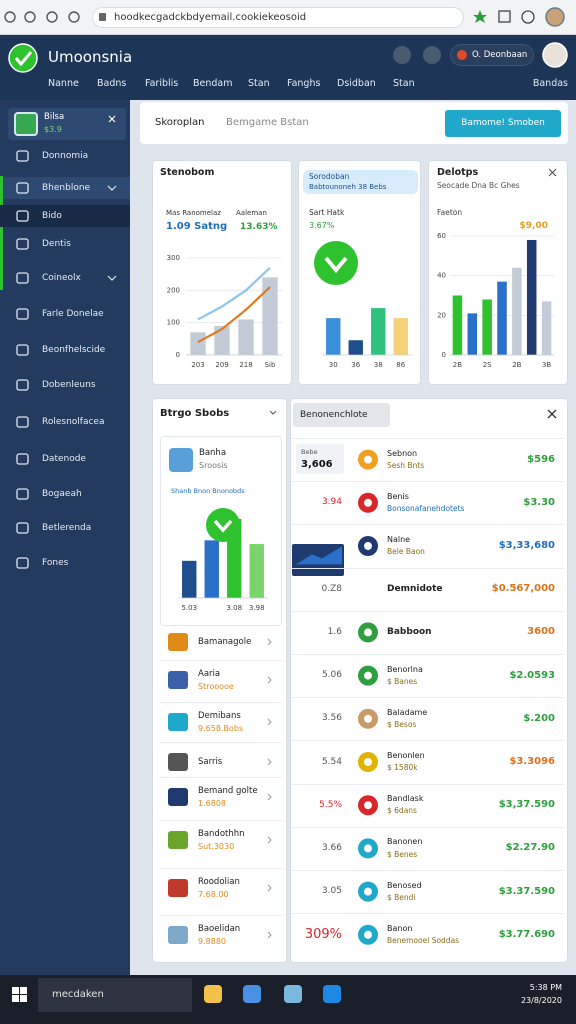 This screenshot has width=576, height=1024. I want to click on sidebar-avatar, so click(26, 124).